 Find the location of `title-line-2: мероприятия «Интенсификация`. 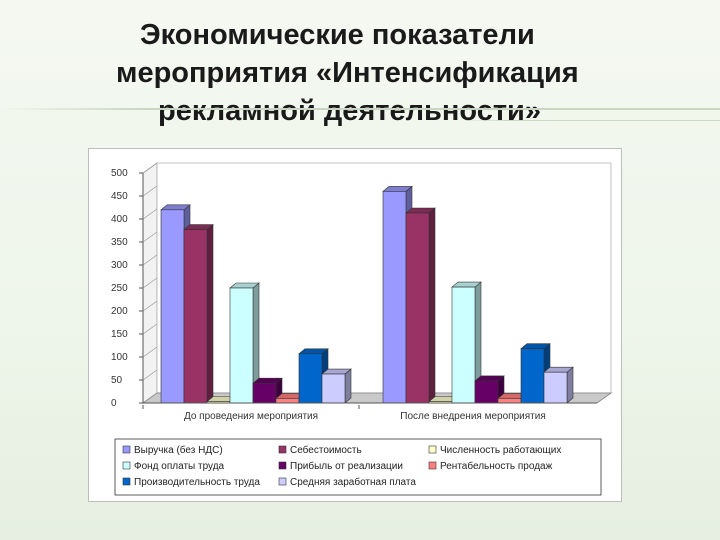

title-line-2: мероприятия «Интенсификация is located at coordinates (347, 73).